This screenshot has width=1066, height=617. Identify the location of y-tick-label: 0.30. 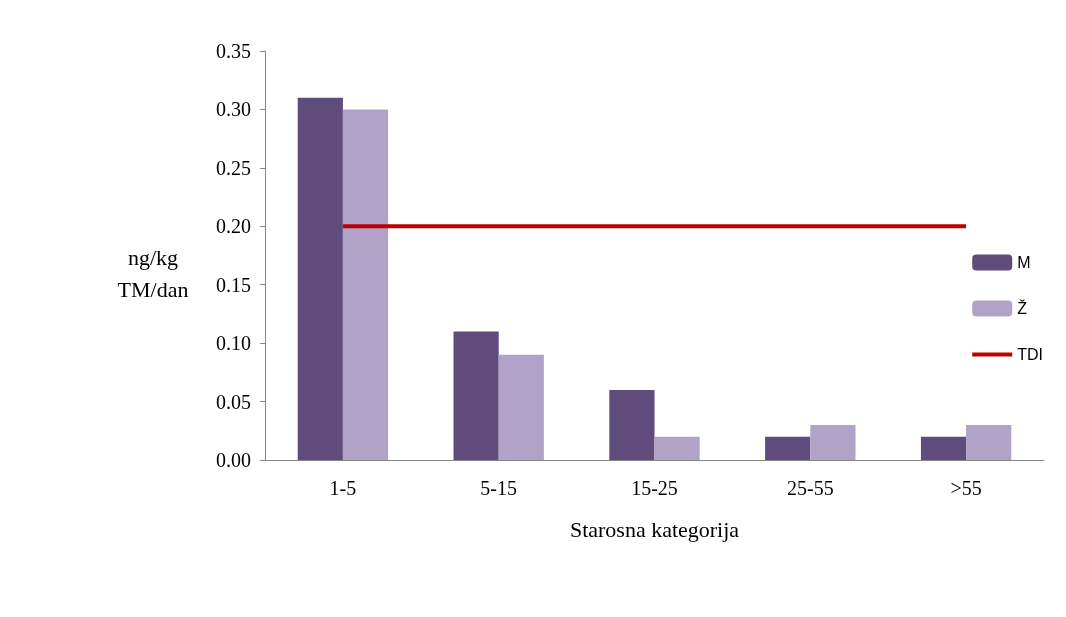
(233, 109).